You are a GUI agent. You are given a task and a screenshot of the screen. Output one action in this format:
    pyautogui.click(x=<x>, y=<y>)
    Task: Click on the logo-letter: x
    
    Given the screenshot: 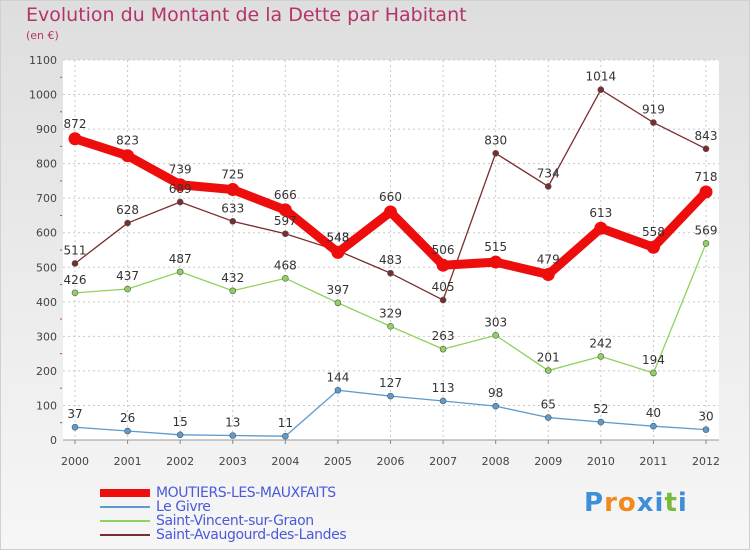 What is the action you would take?
    pyautogui.click(x=645, y=503)
    